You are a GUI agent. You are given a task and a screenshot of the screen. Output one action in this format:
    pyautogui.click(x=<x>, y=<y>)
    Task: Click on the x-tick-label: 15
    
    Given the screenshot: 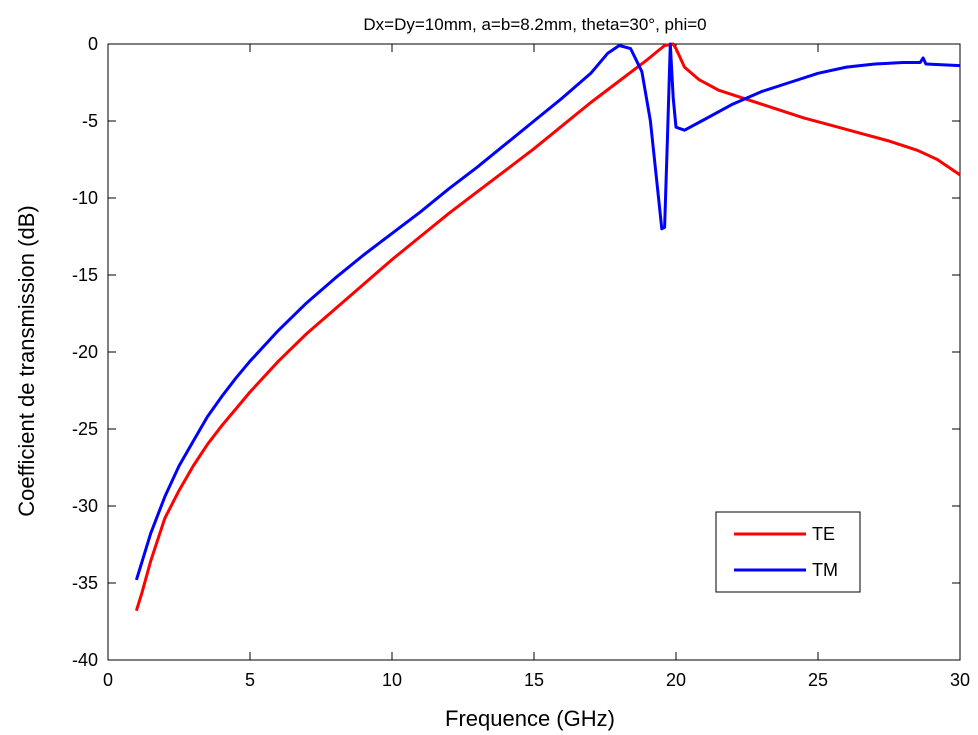 What is the action you would take?
    pyautogui.click(x=534, y=680)
    